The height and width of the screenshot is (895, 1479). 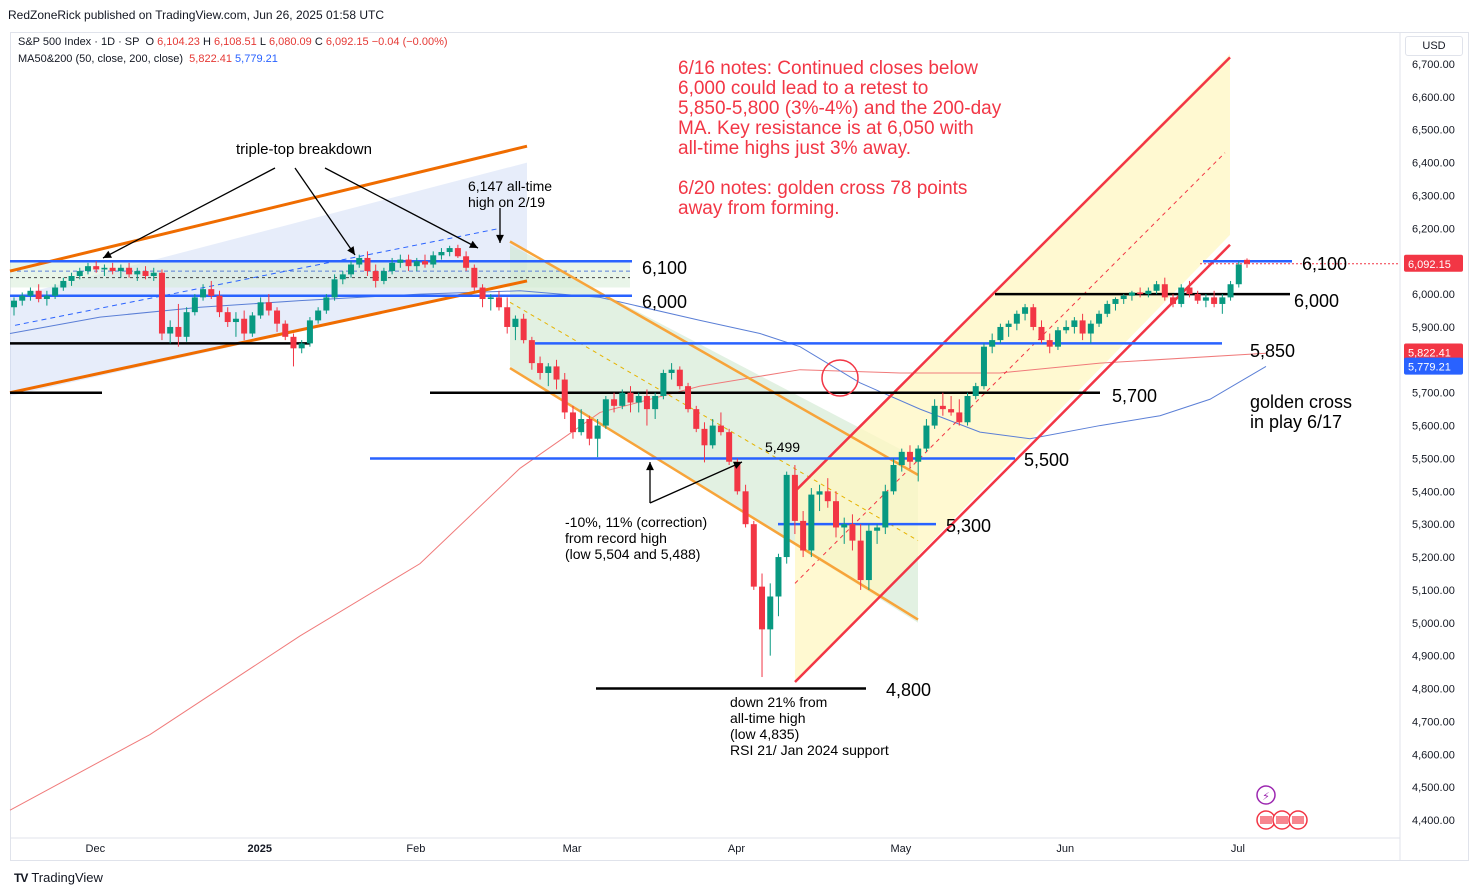 What do you see at coordinates (1012, 274) in the screenshot?
I see `channel-upper-red` at bounding box center [1012, 274].